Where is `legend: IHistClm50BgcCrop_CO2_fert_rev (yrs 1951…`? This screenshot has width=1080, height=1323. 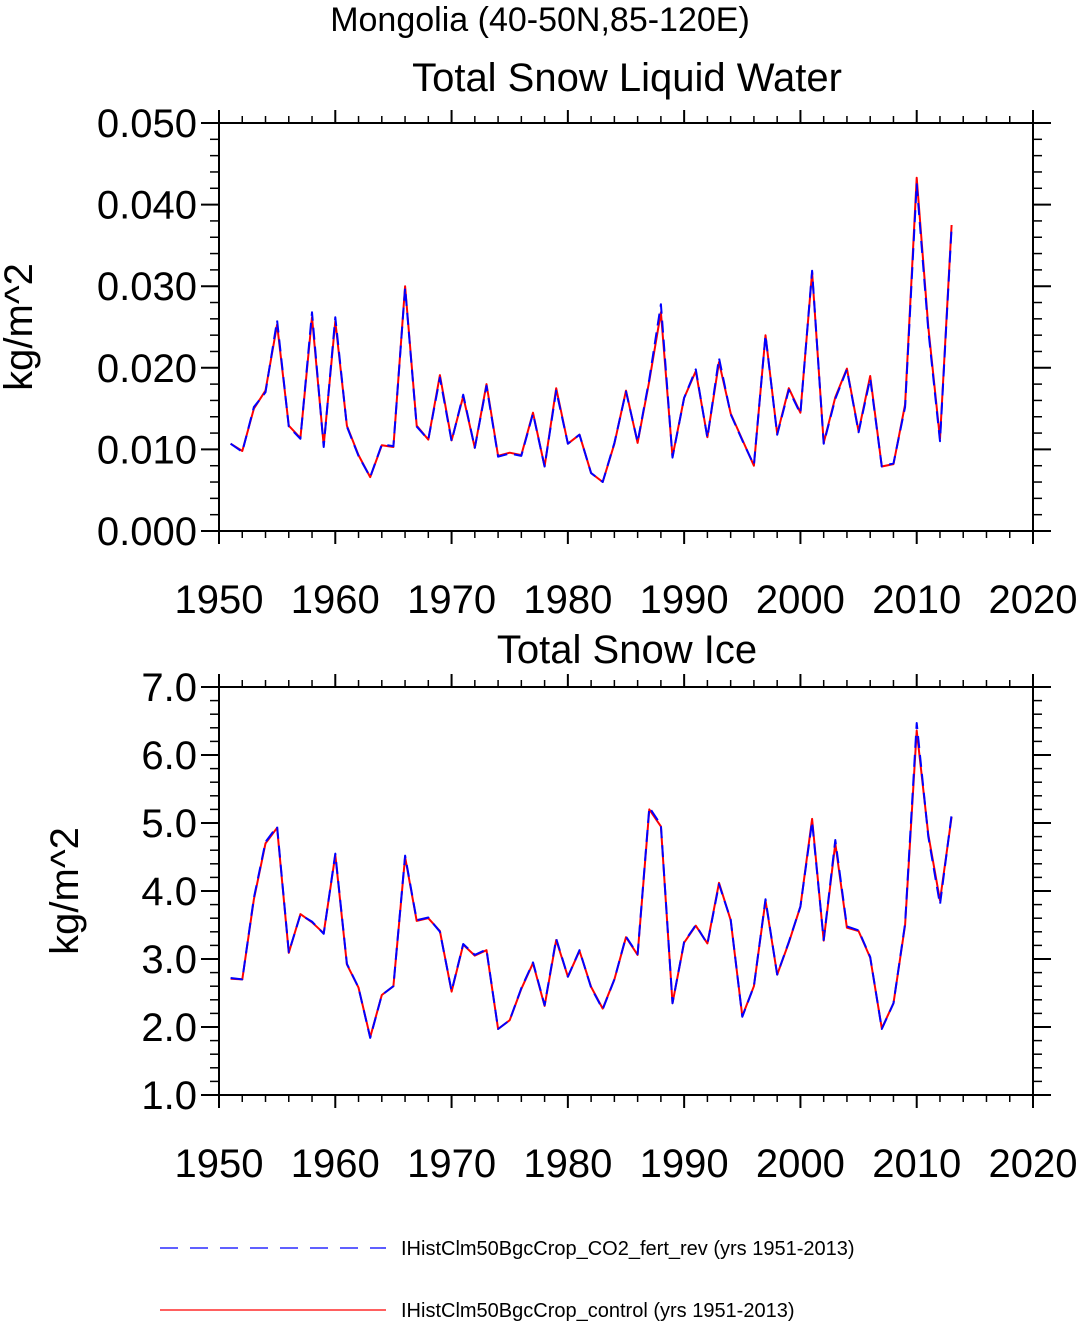
legend: IHistClm50BgcCrop_CO2_fert_rev (yrs 1951… is located at coordinates (507, 1280).